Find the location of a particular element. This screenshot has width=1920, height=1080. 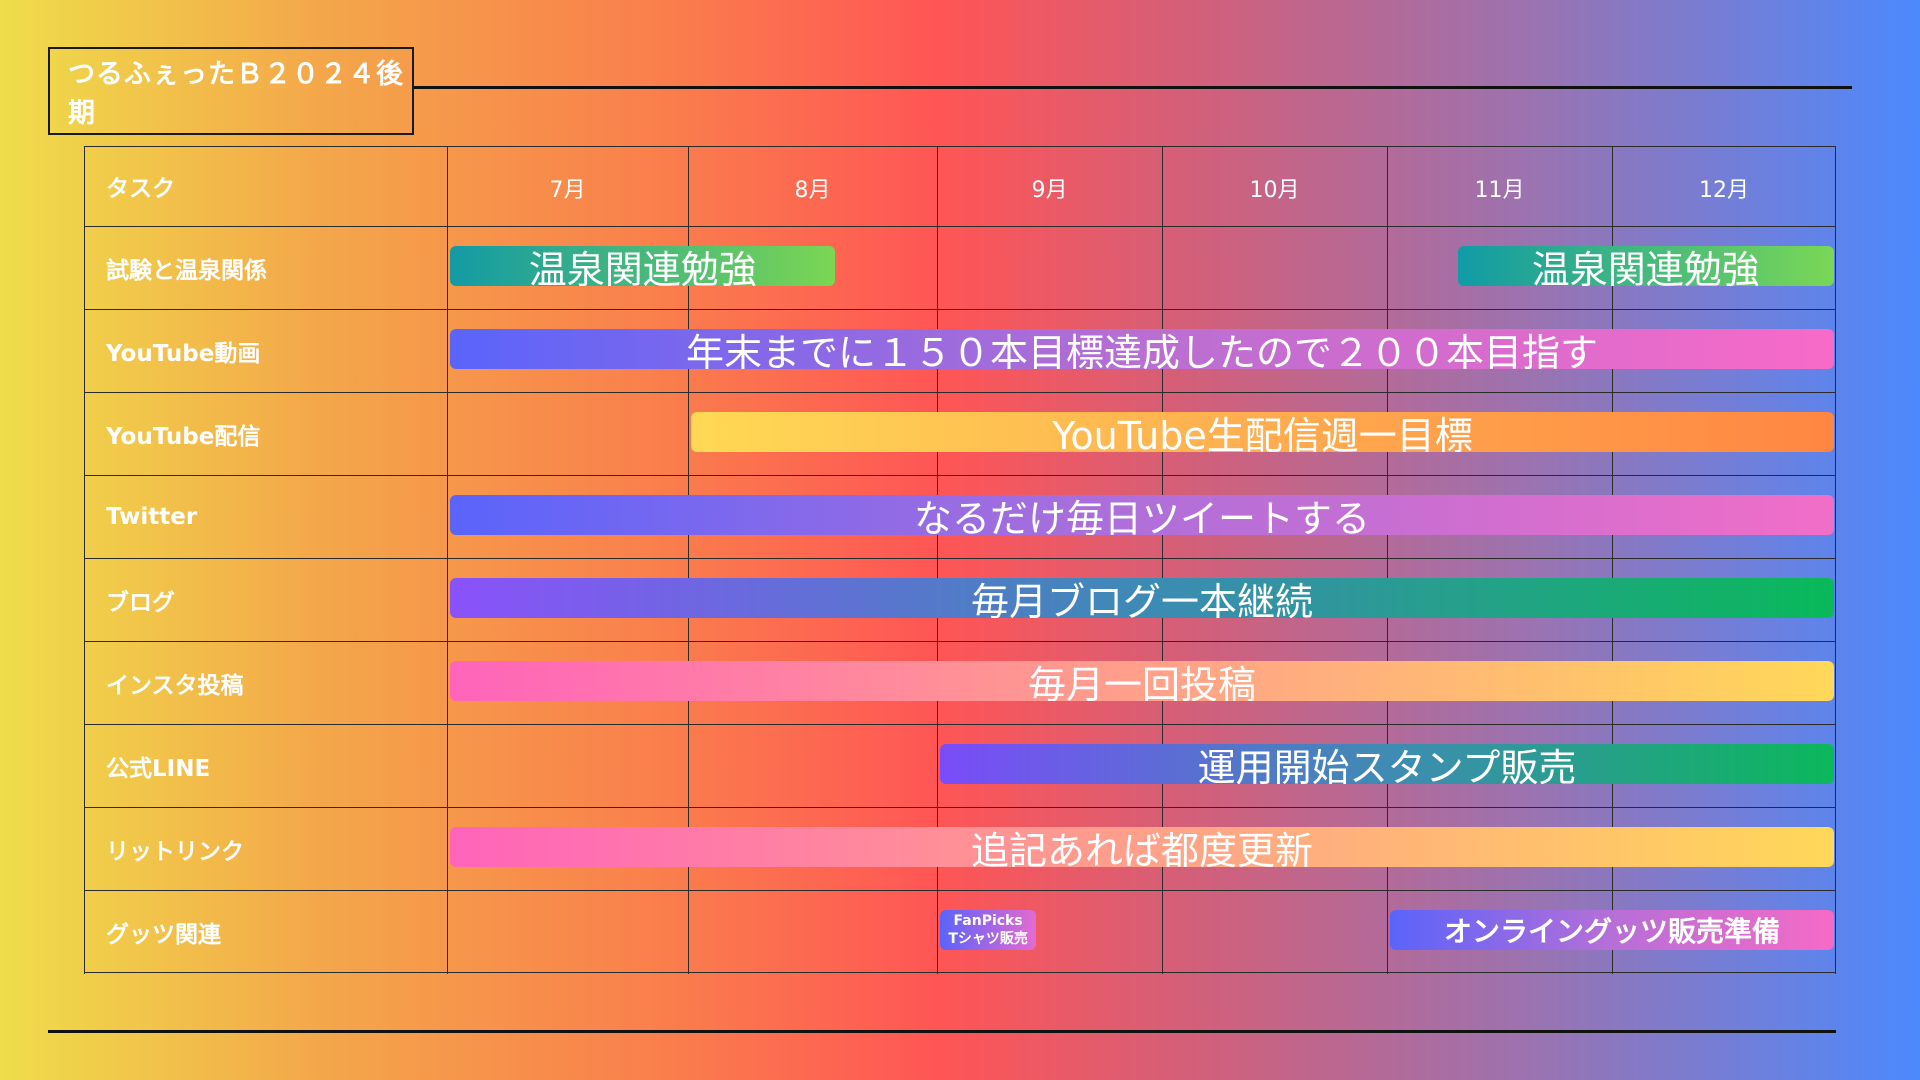

task-bar-label: なるだけ毎日ツイートする is located at coordinates (1141, 516).